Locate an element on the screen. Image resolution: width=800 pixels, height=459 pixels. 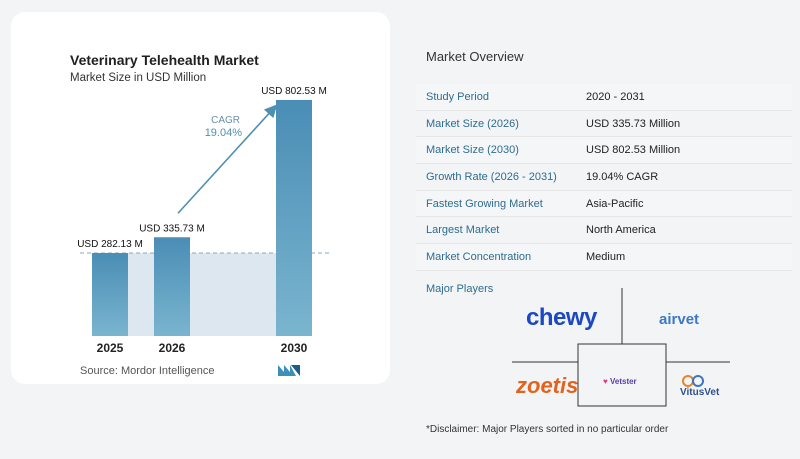
table-row: Growth Rate (2026 - 2031) 19.04% CAGR is located at coordinates (604, 177).